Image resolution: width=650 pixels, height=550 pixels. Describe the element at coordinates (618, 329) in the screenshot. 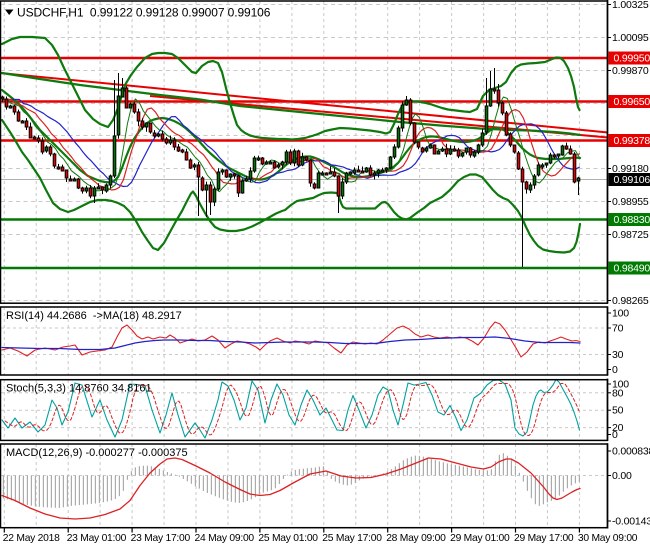

I see `svg-text: 70` at that location.